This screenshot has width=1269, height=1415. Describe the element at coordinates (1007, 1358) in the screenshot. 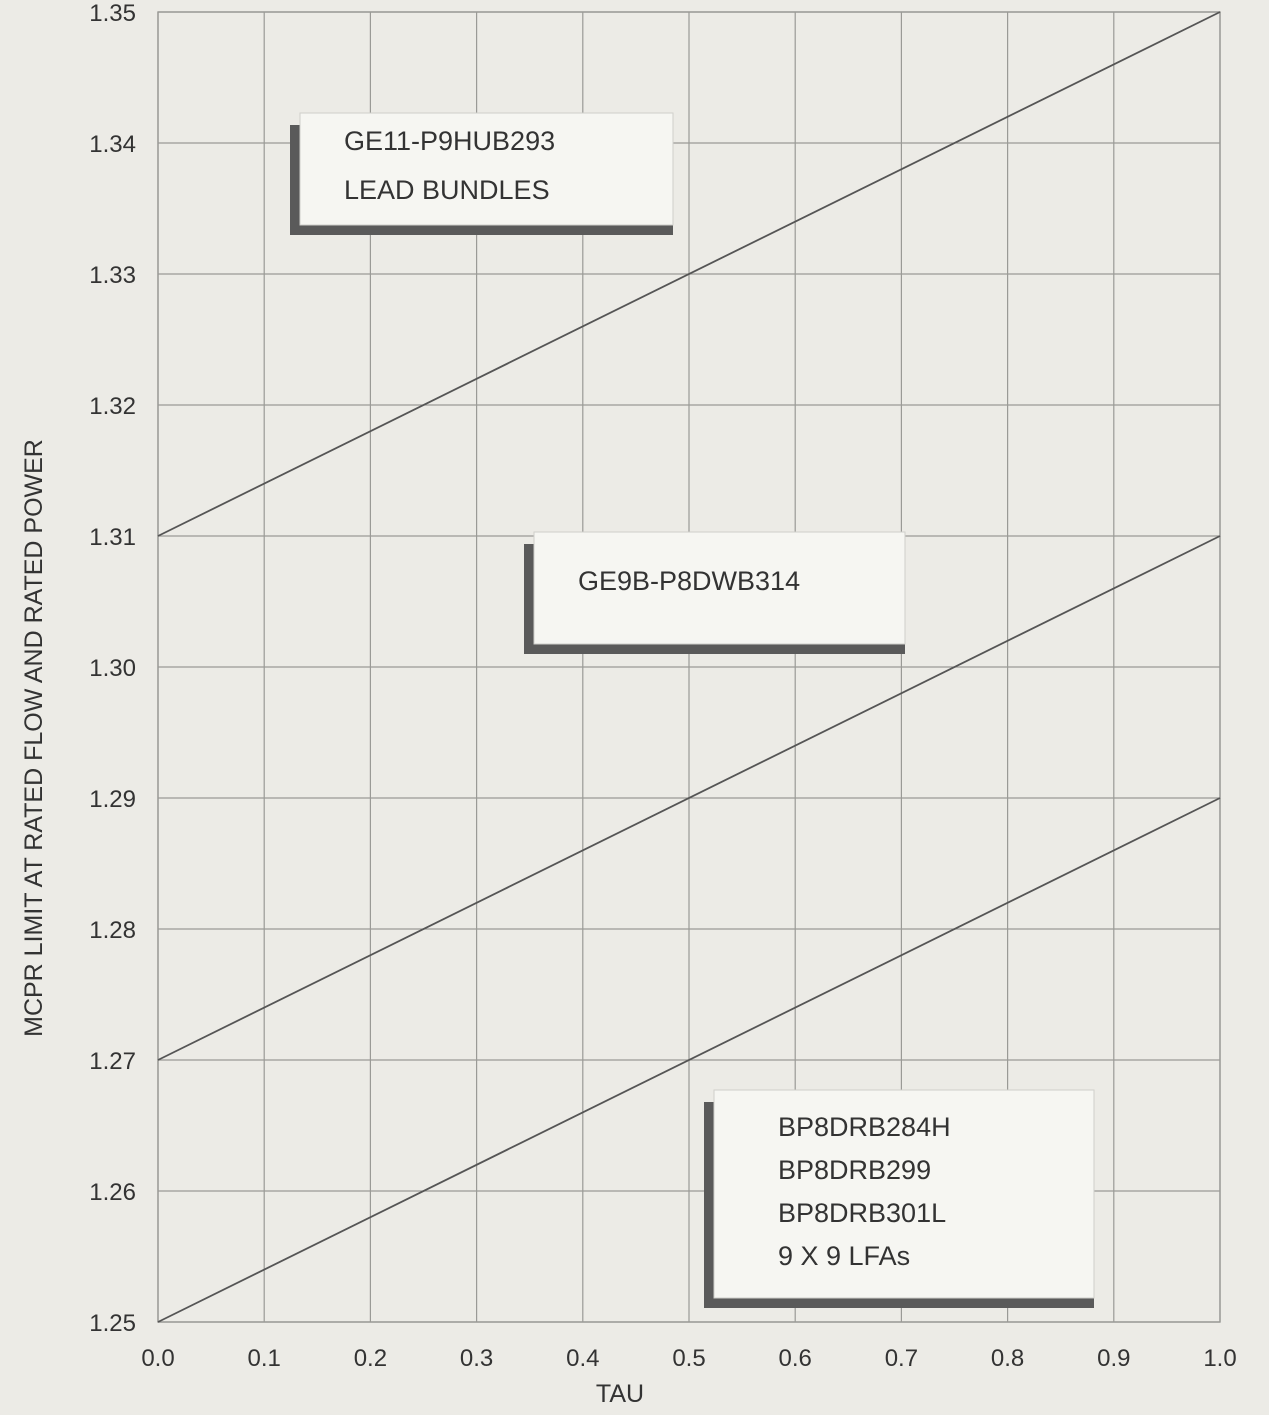

I see `x-tick-label: 0.8` at that location.